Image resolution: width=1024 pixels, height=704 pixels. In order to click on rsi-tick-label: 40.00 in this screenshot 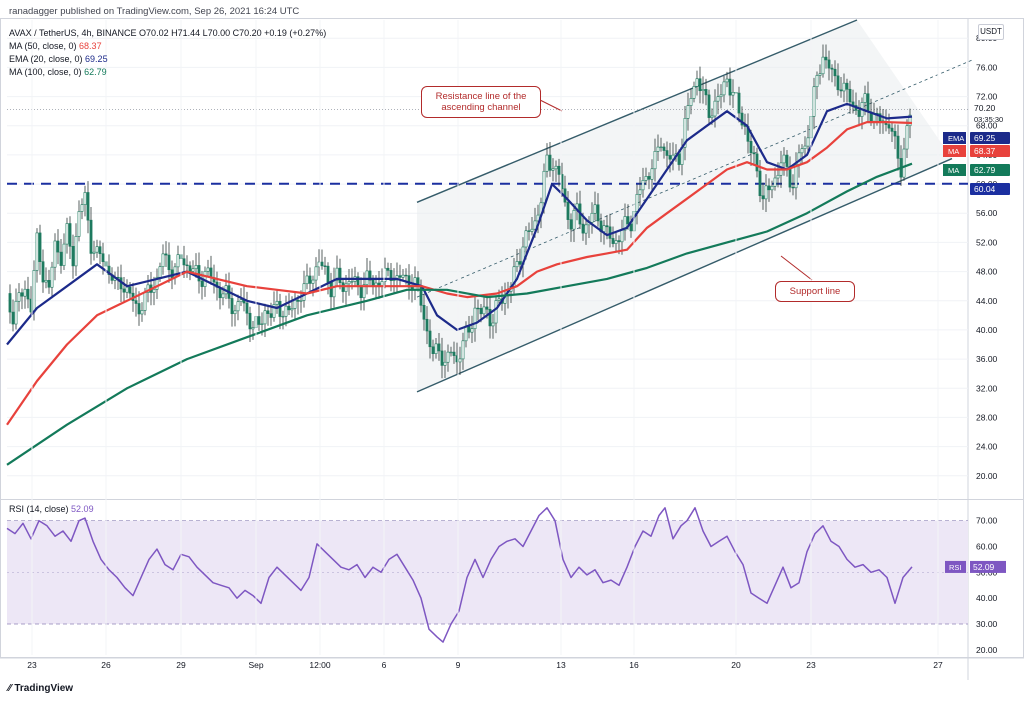, I will do `click(987, 598)`.